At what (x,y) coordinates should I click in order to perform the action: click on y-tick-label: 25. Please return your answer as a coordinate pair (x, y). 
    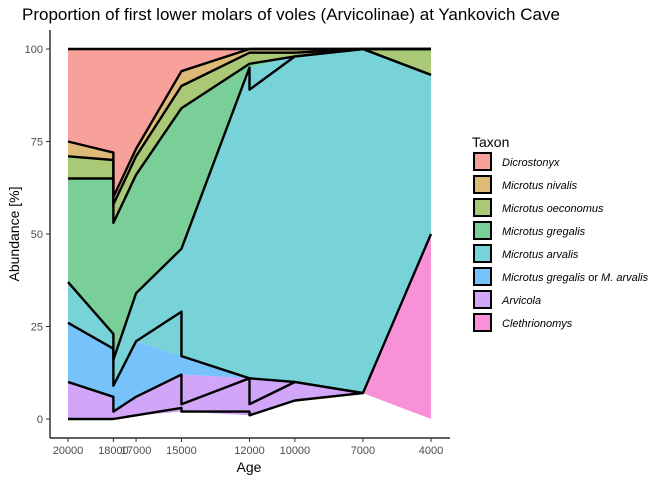
    Looking at the image, I should click on (37, 328).